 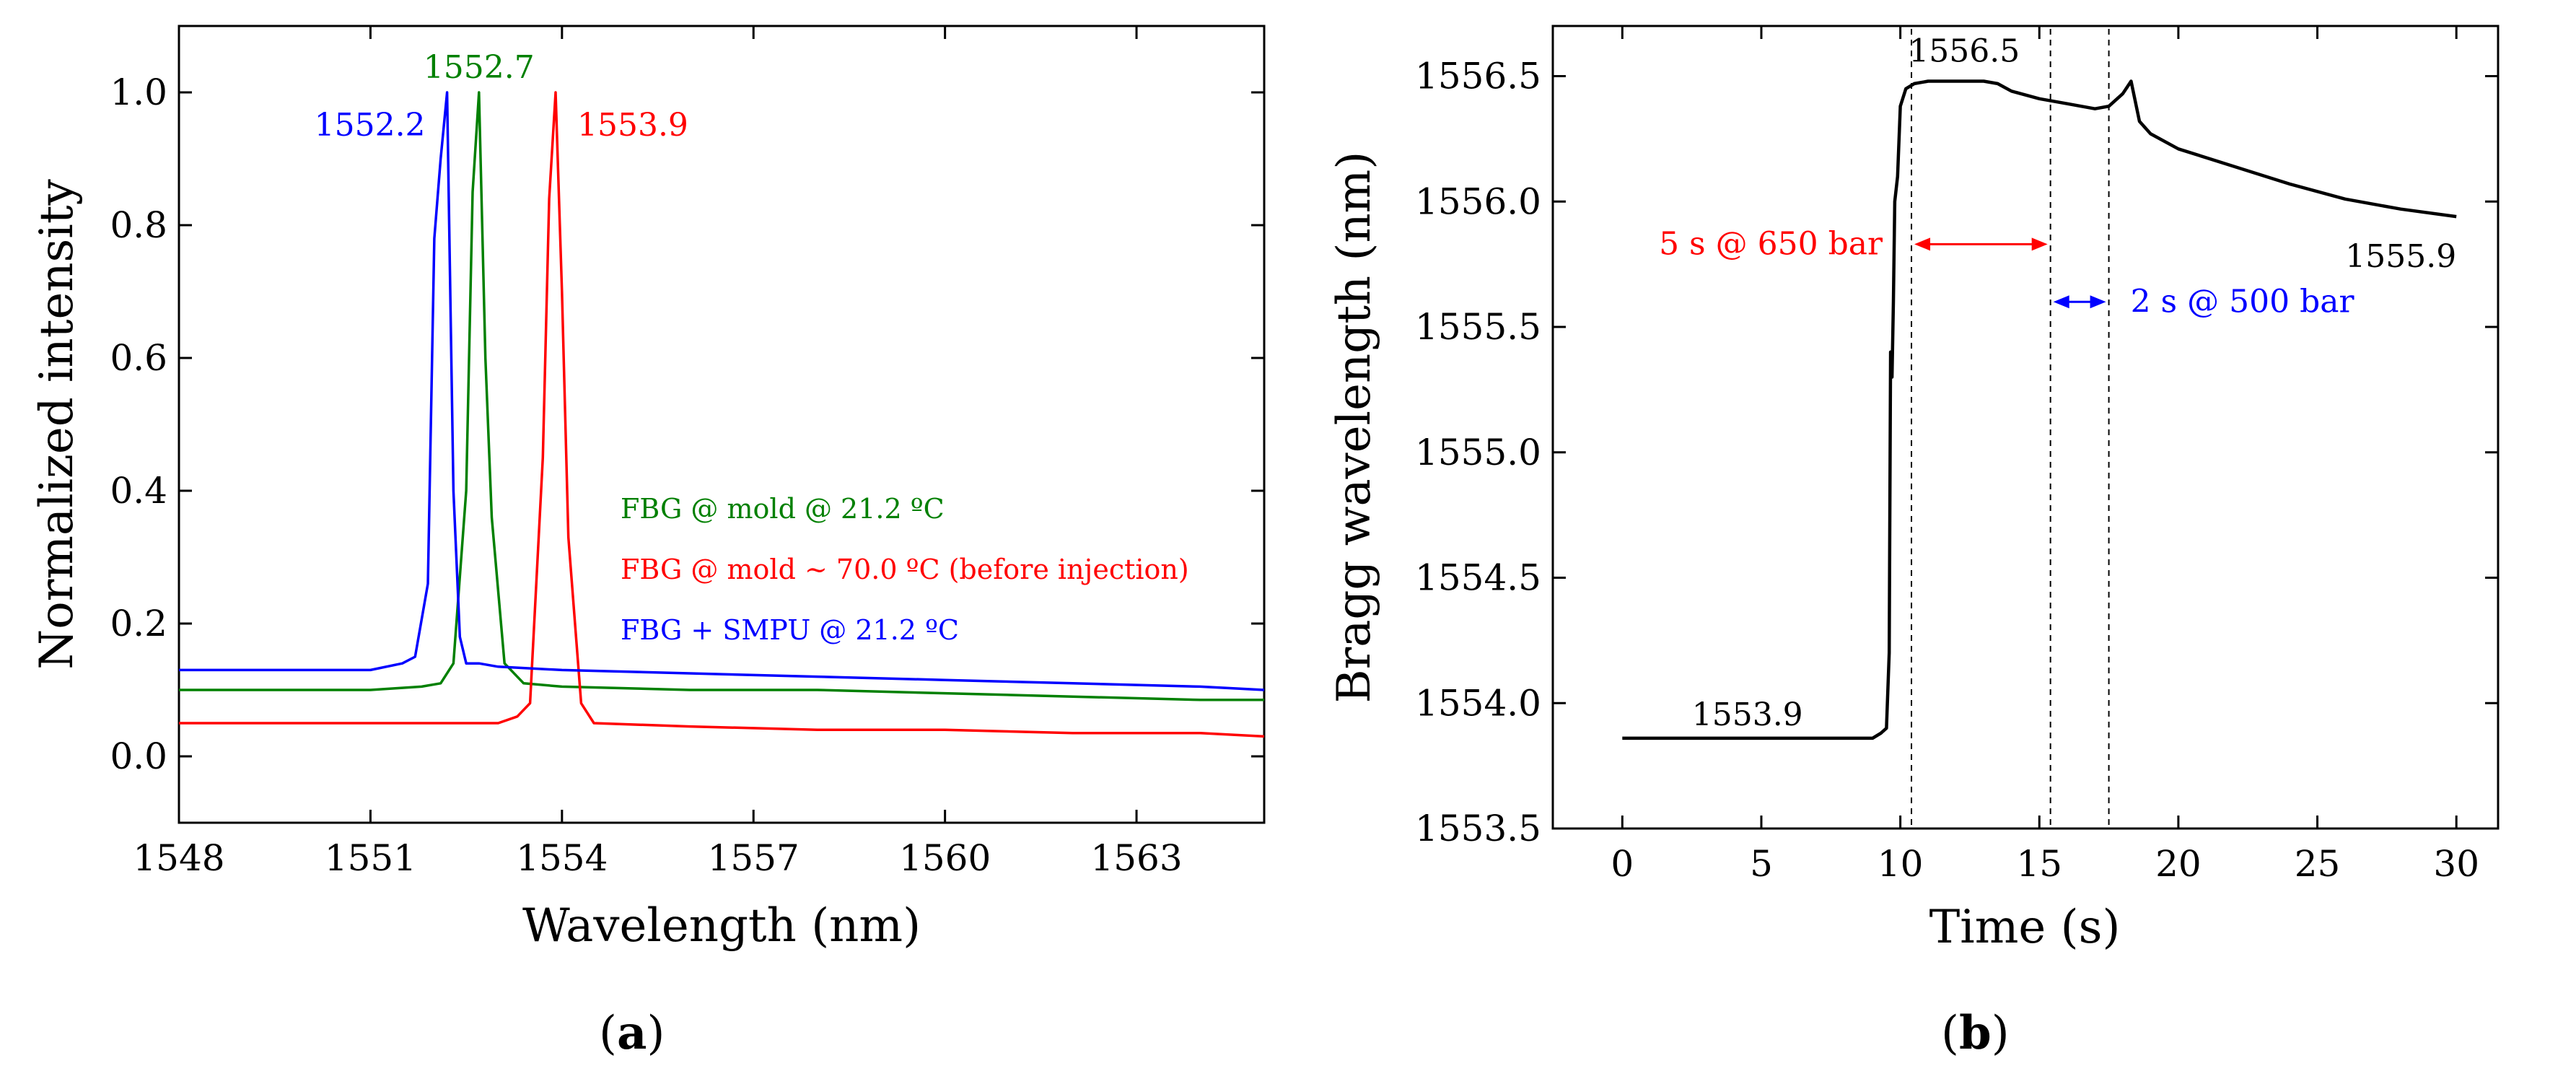 What do you see at coordinates (2025, 927) in the screenshot?
I see `chart-b-x-axis-title: Time (s)` at bounding box center [2025, 927].